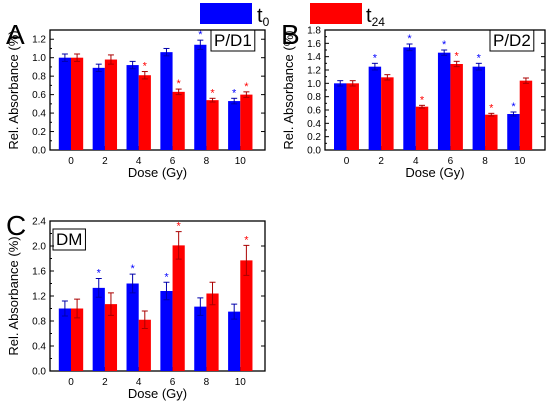  Describe the element at coordinates (314, 57) in the screenshot. I see `y-tick-label: 1.4` at that location.